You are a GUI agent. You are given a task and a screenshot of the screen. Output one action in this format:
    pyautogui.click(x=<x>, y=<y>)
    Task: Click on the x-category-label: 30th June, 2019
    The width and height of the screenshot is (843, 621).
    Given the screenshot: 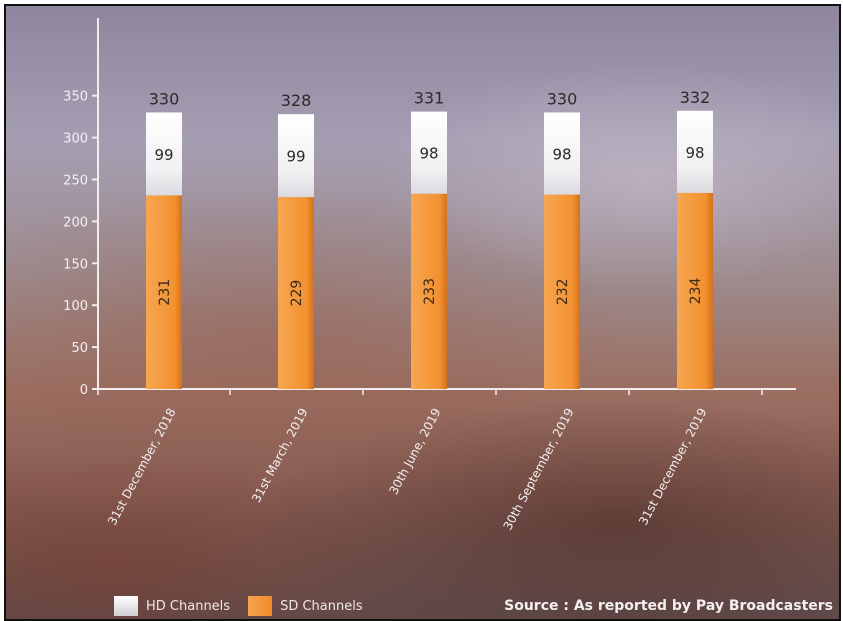 What is the action you would take?
    pyautogui.click(x=414, y=451)
    